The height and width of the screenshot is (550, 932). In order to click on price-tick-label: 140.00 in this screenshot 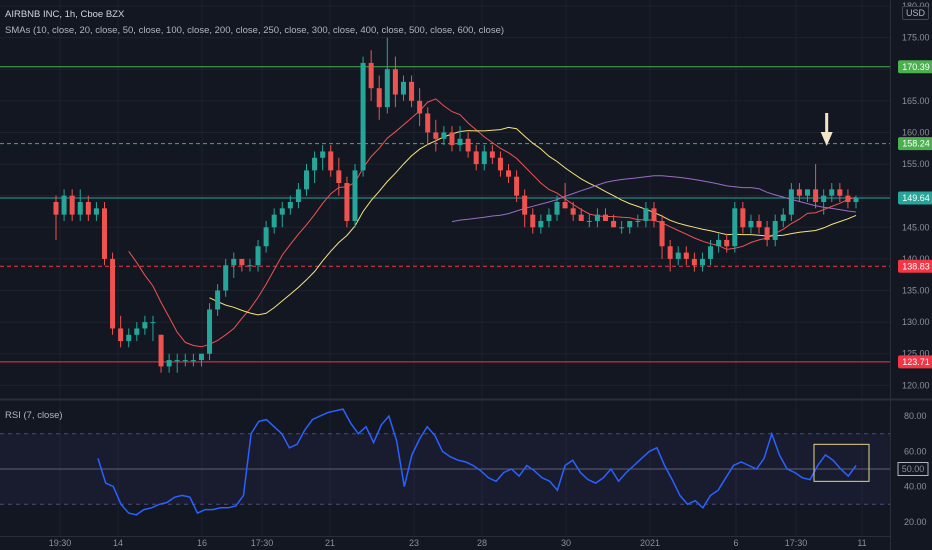, I will do `click(916, 259)`.